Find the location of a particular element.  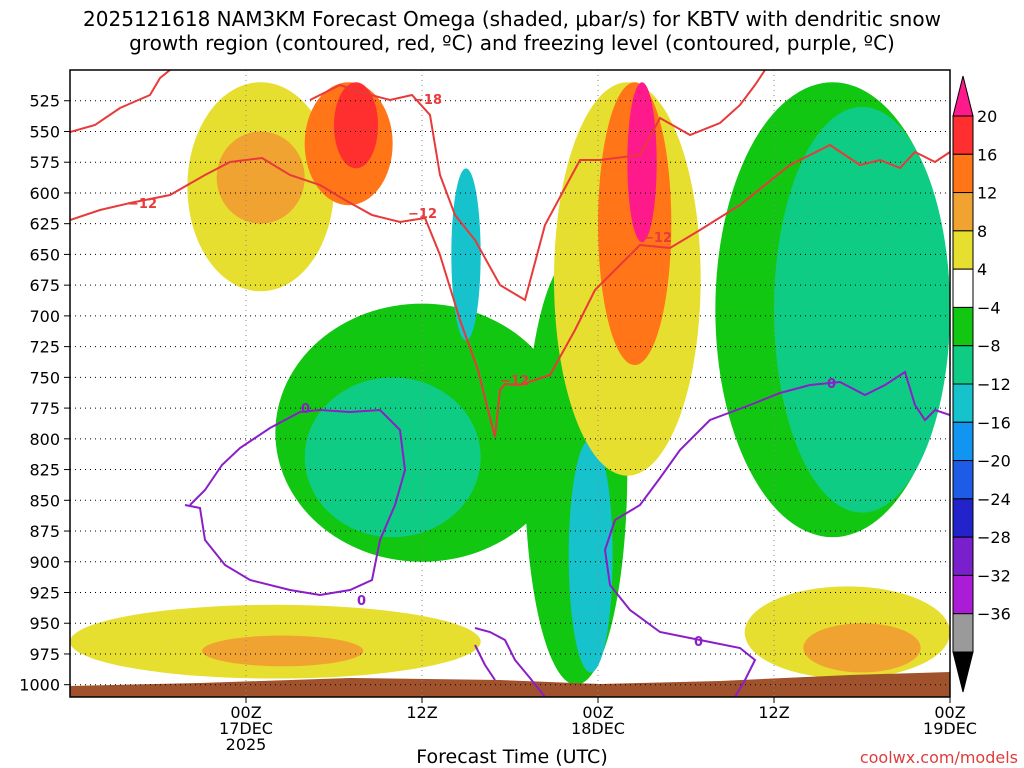

y-tick-label-800: 800 is located at coordinates (44, 439).